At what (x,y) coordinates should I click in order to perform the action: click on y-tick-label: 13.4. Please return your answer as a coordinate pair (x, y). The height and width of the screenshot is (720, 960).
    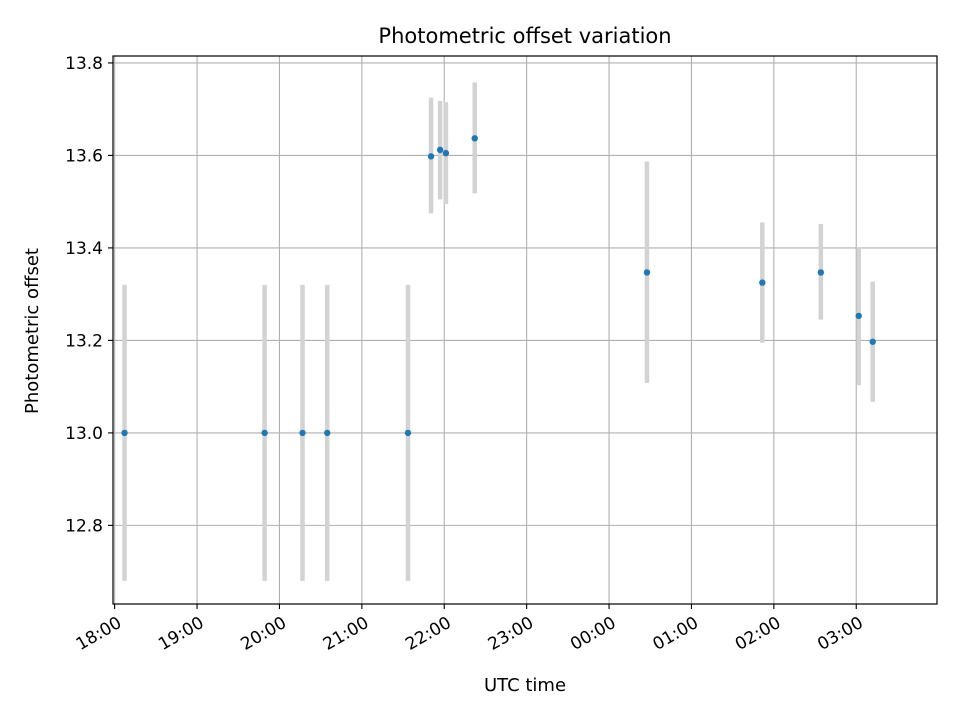
    Looking at the image, I should click on (84, 249).